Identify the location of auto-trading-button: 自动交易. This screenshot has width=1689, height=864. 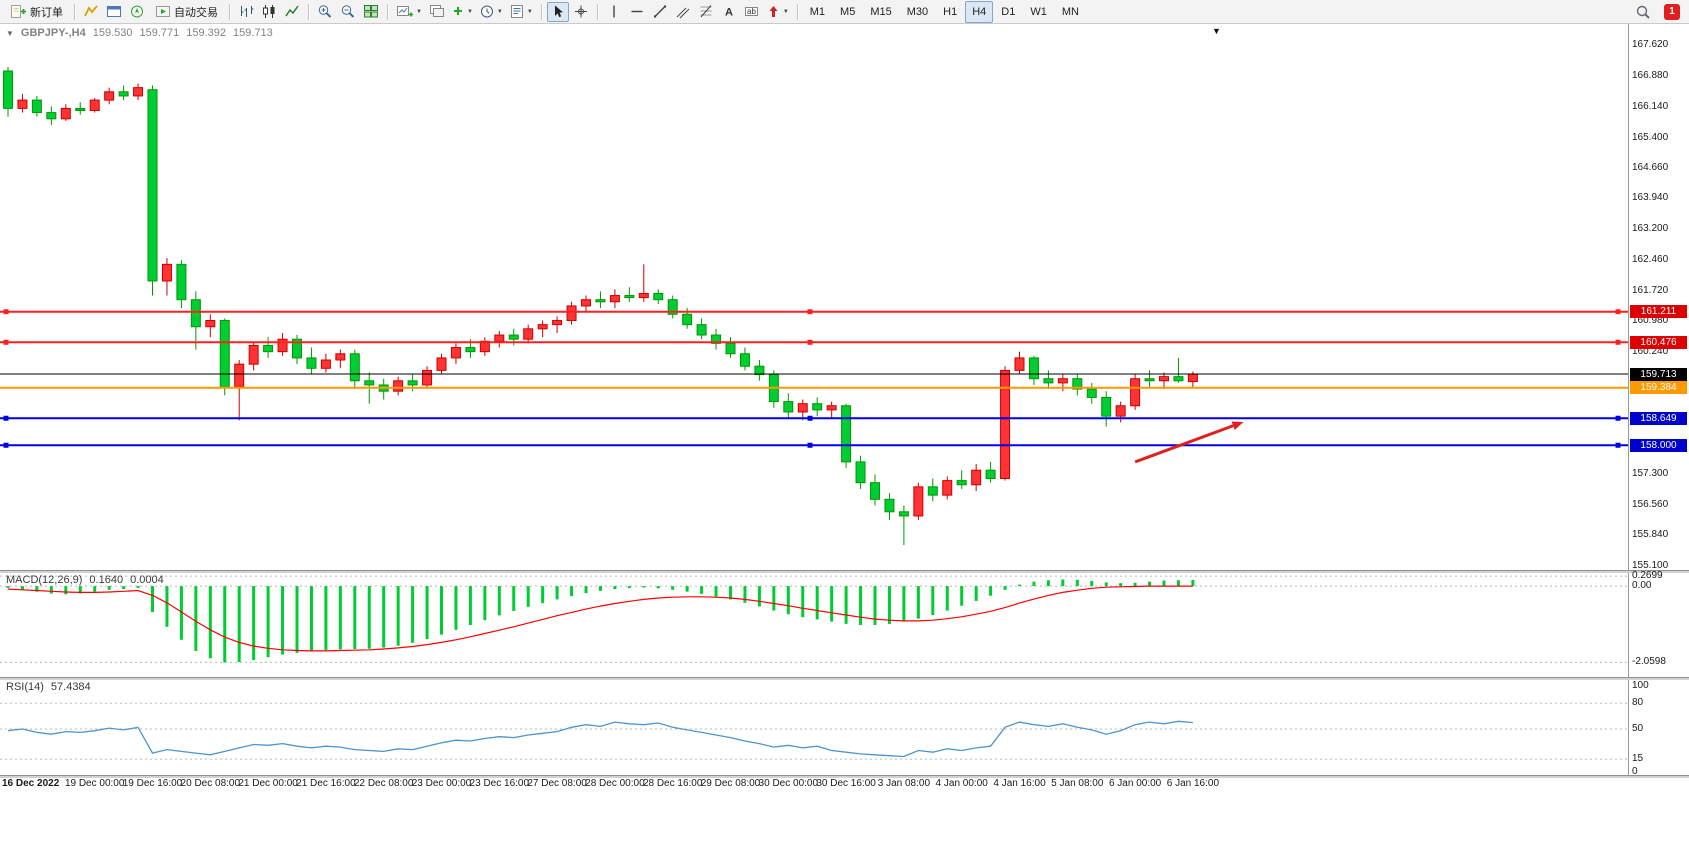
(186, 12).